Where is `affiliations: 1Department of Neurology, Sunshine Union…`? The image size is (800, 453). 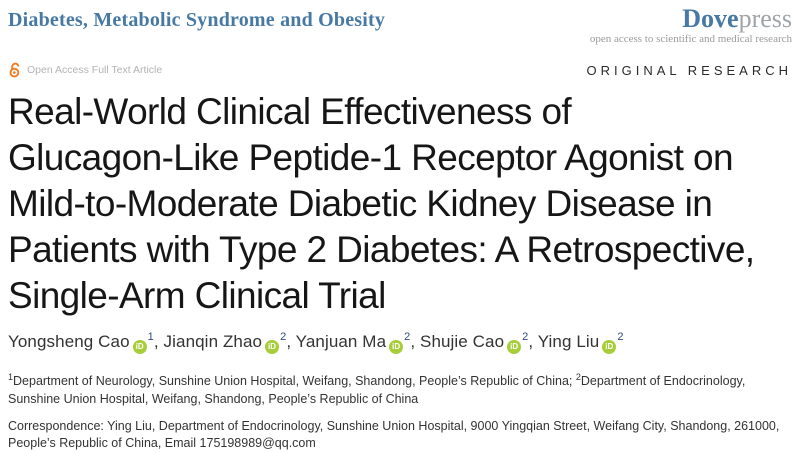 affiliations: 1Department of Neurology, Sunshine Union… is located at coordinates (401, 390).